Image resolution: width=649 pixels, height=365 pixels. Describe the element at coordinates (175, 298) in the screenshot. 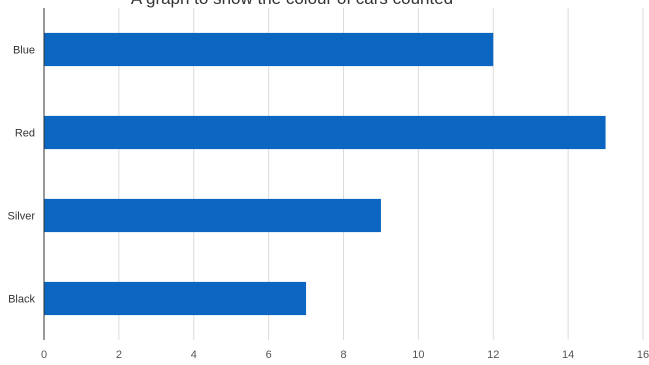

I see `bar-black` at that location.